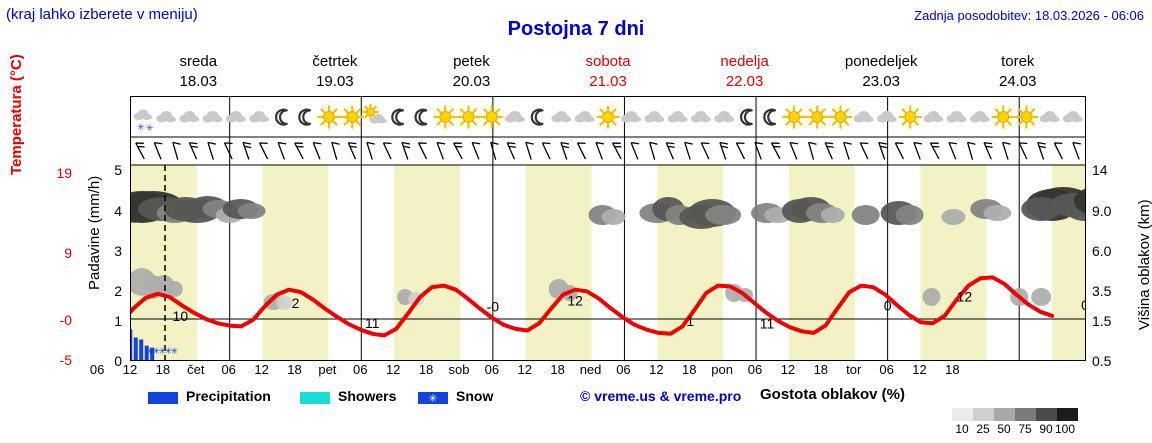  What do you see at coordinates (315, 398) in the screenshot?
I see `showers-swatch` at bounding box center [315, 398].